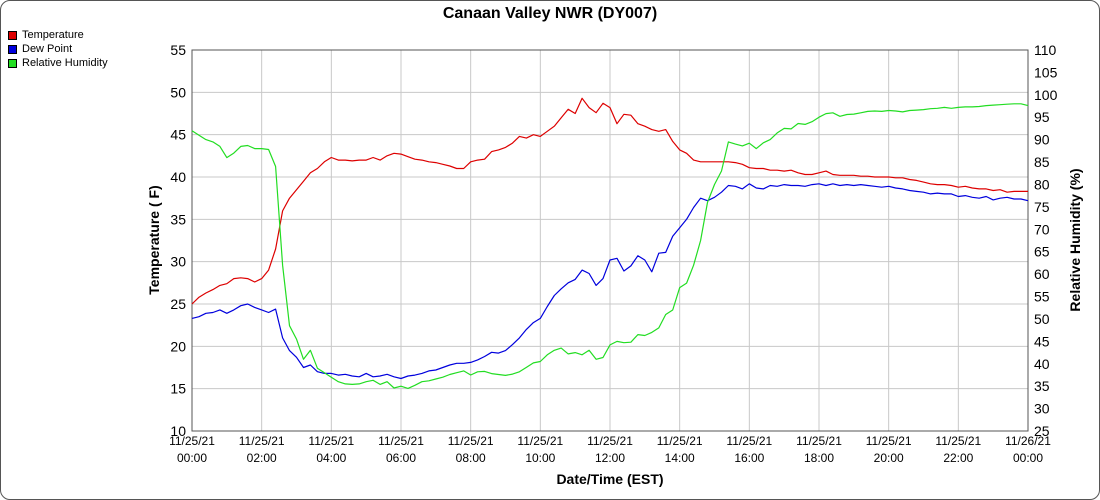 The image size is (1100, 500). I want to click on y2-tick-label: 80, so click(1042, 184).